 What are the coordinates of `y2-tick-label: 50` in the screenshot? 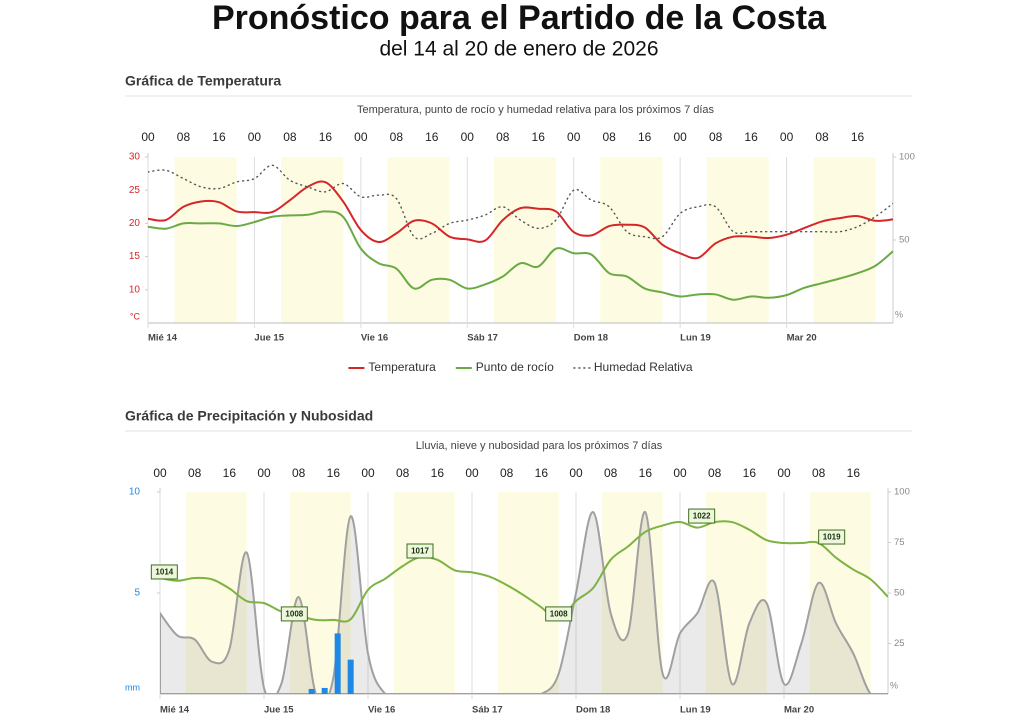 It's located at (904, 240).